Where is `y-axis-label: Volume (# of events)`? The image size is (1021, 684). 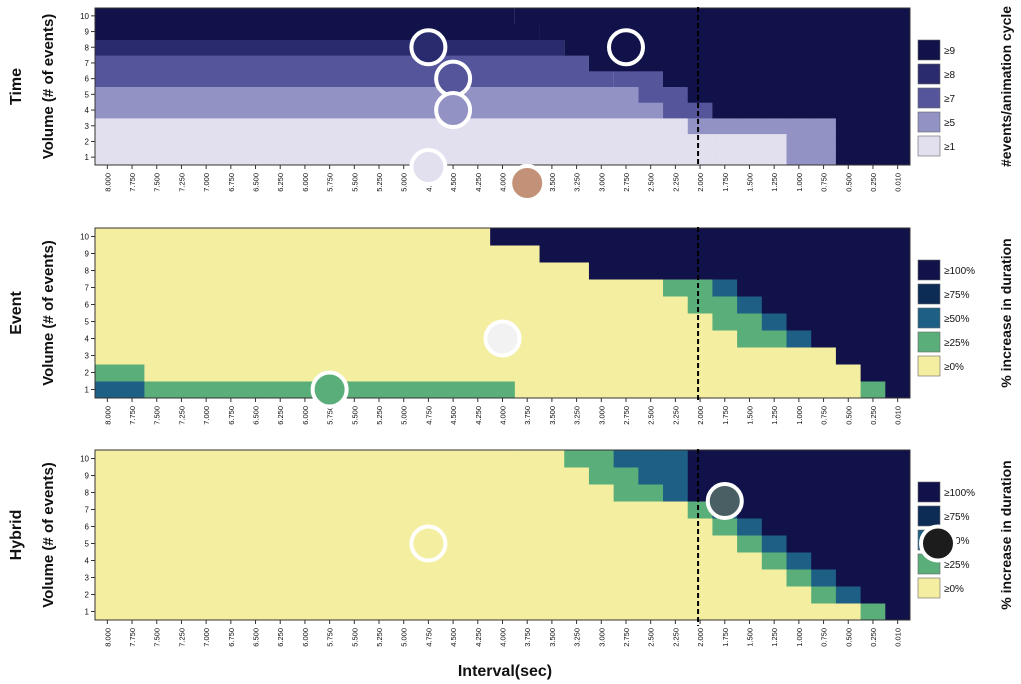 y-axis-label: Volume (# of events) is located at coordinates (48, 313).